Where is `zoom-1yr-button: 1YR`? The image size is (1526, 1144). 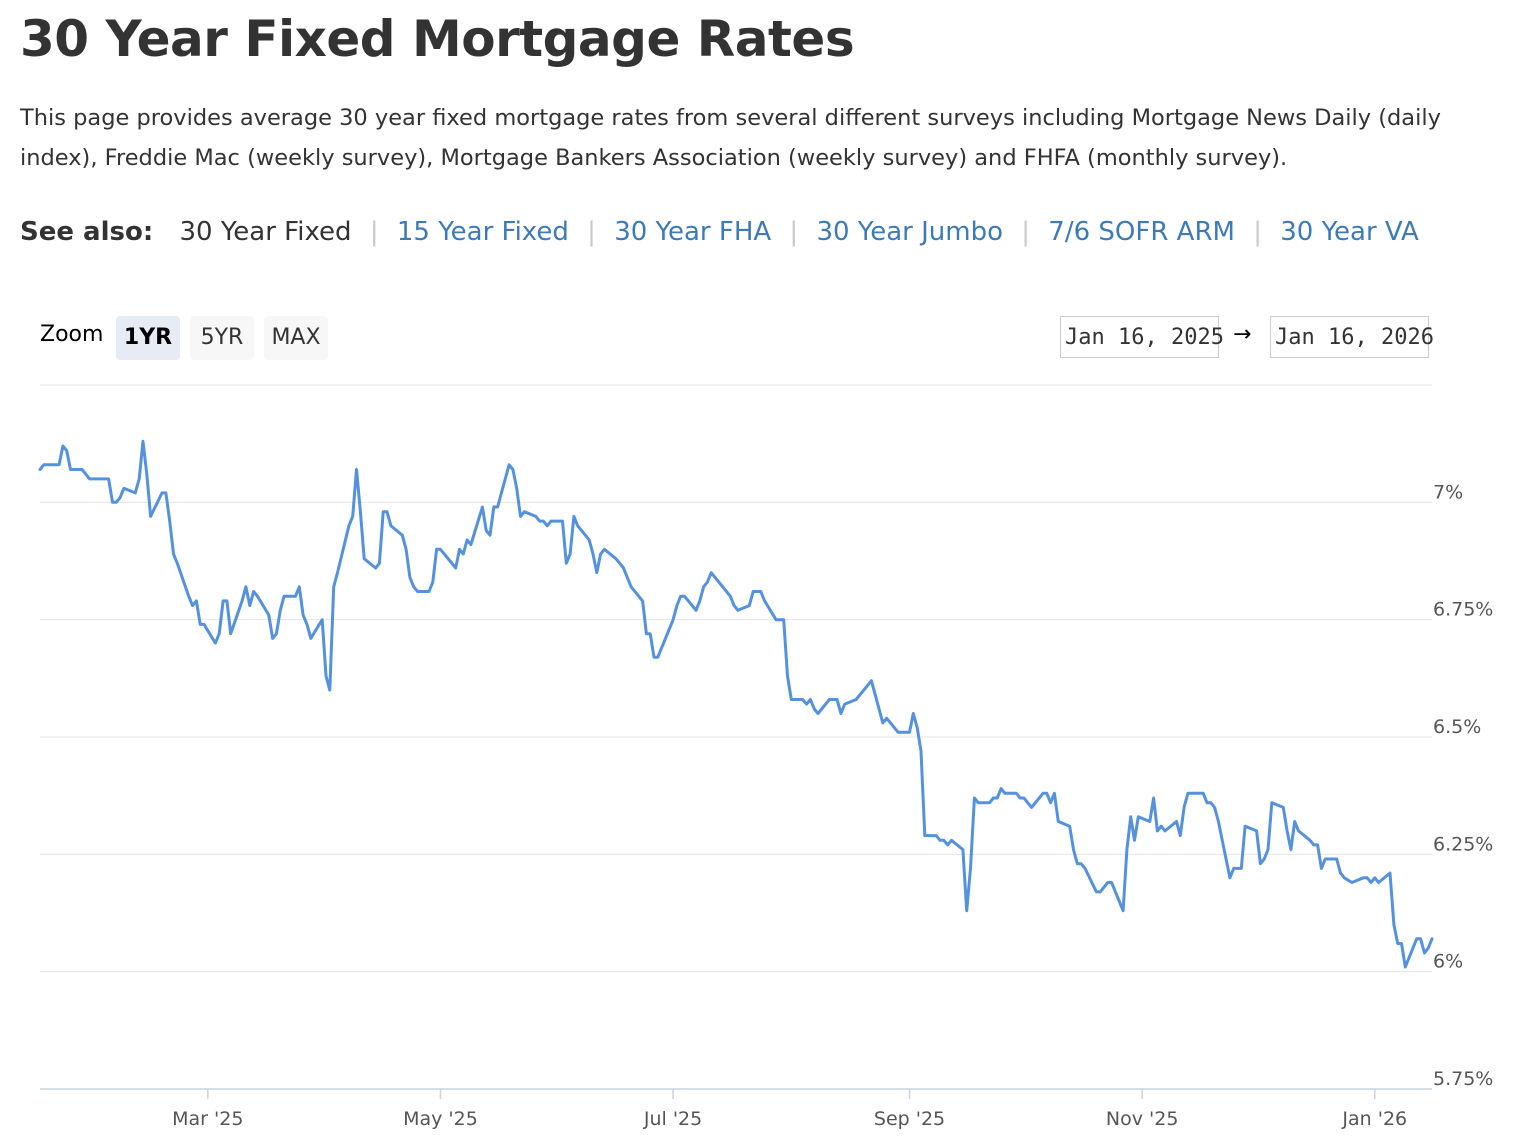 zoom-1yr-button: 1YR is located at coordinates (148, 338).